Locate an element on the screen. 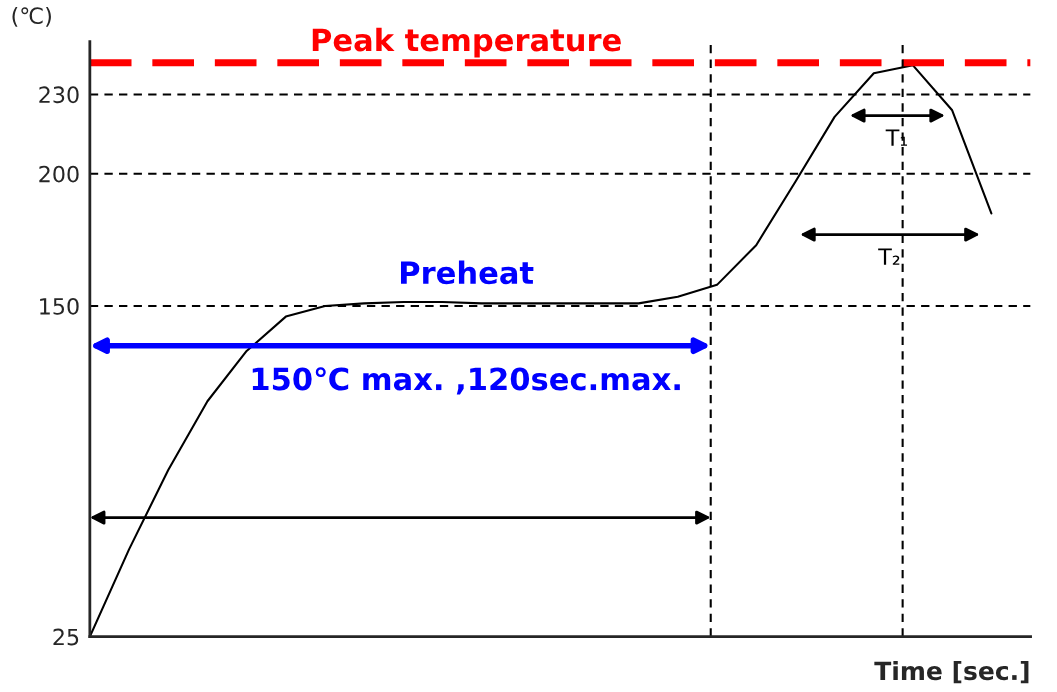 This screenshot has height=692, width=1057. y-axis-title: (℃) is located at coordinates (31, 16).